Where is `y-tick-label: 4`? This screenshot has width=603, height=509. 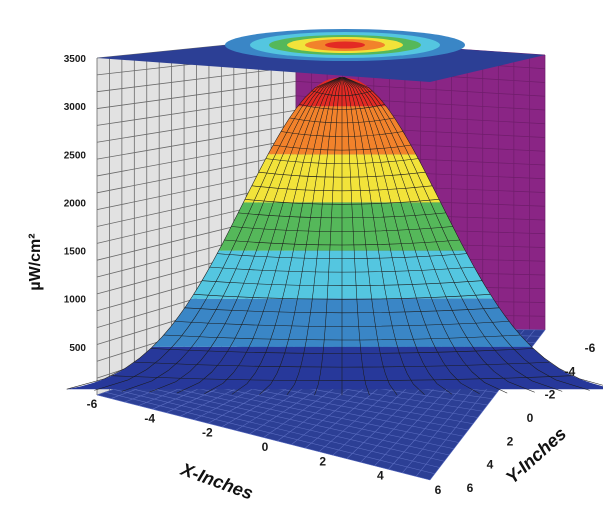 y-tick-label: 4 is located at coordinates (490, 465).